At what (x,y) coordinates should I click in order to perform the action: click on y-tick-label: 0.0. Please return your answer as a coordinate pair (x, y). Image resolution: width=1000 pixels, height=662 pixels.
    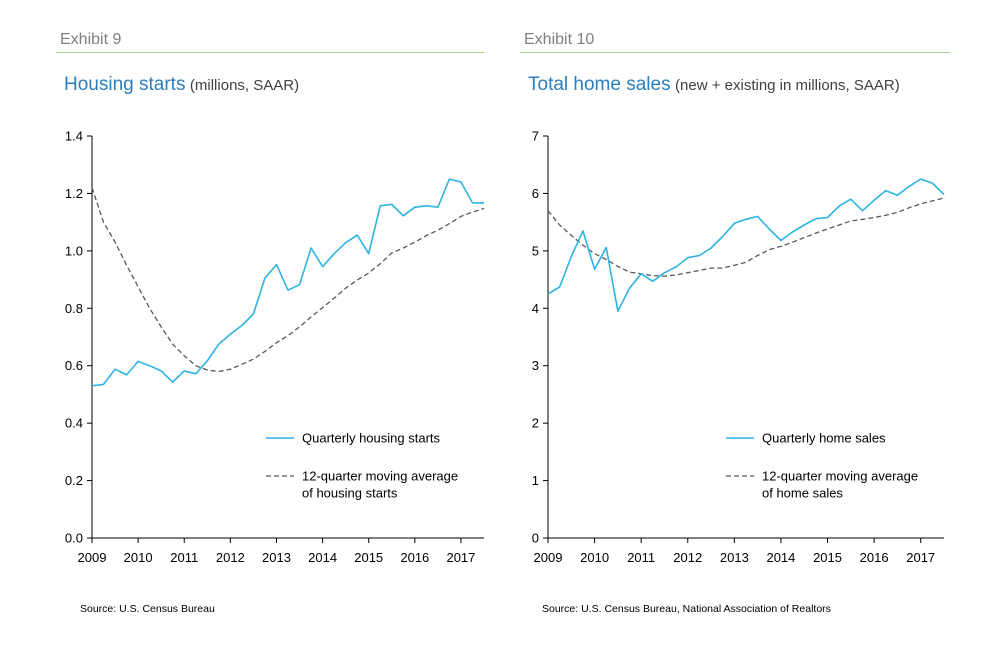
    Looking at the image, I should click on (74, 538).